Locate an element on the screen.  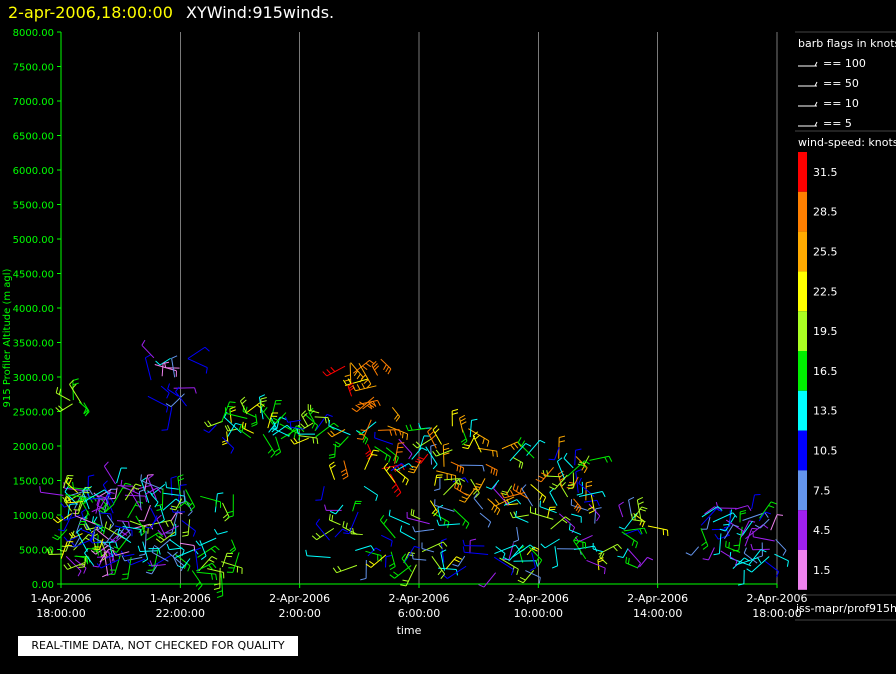
barb-legend-label: == 50 is located at coordinates (841, 83).